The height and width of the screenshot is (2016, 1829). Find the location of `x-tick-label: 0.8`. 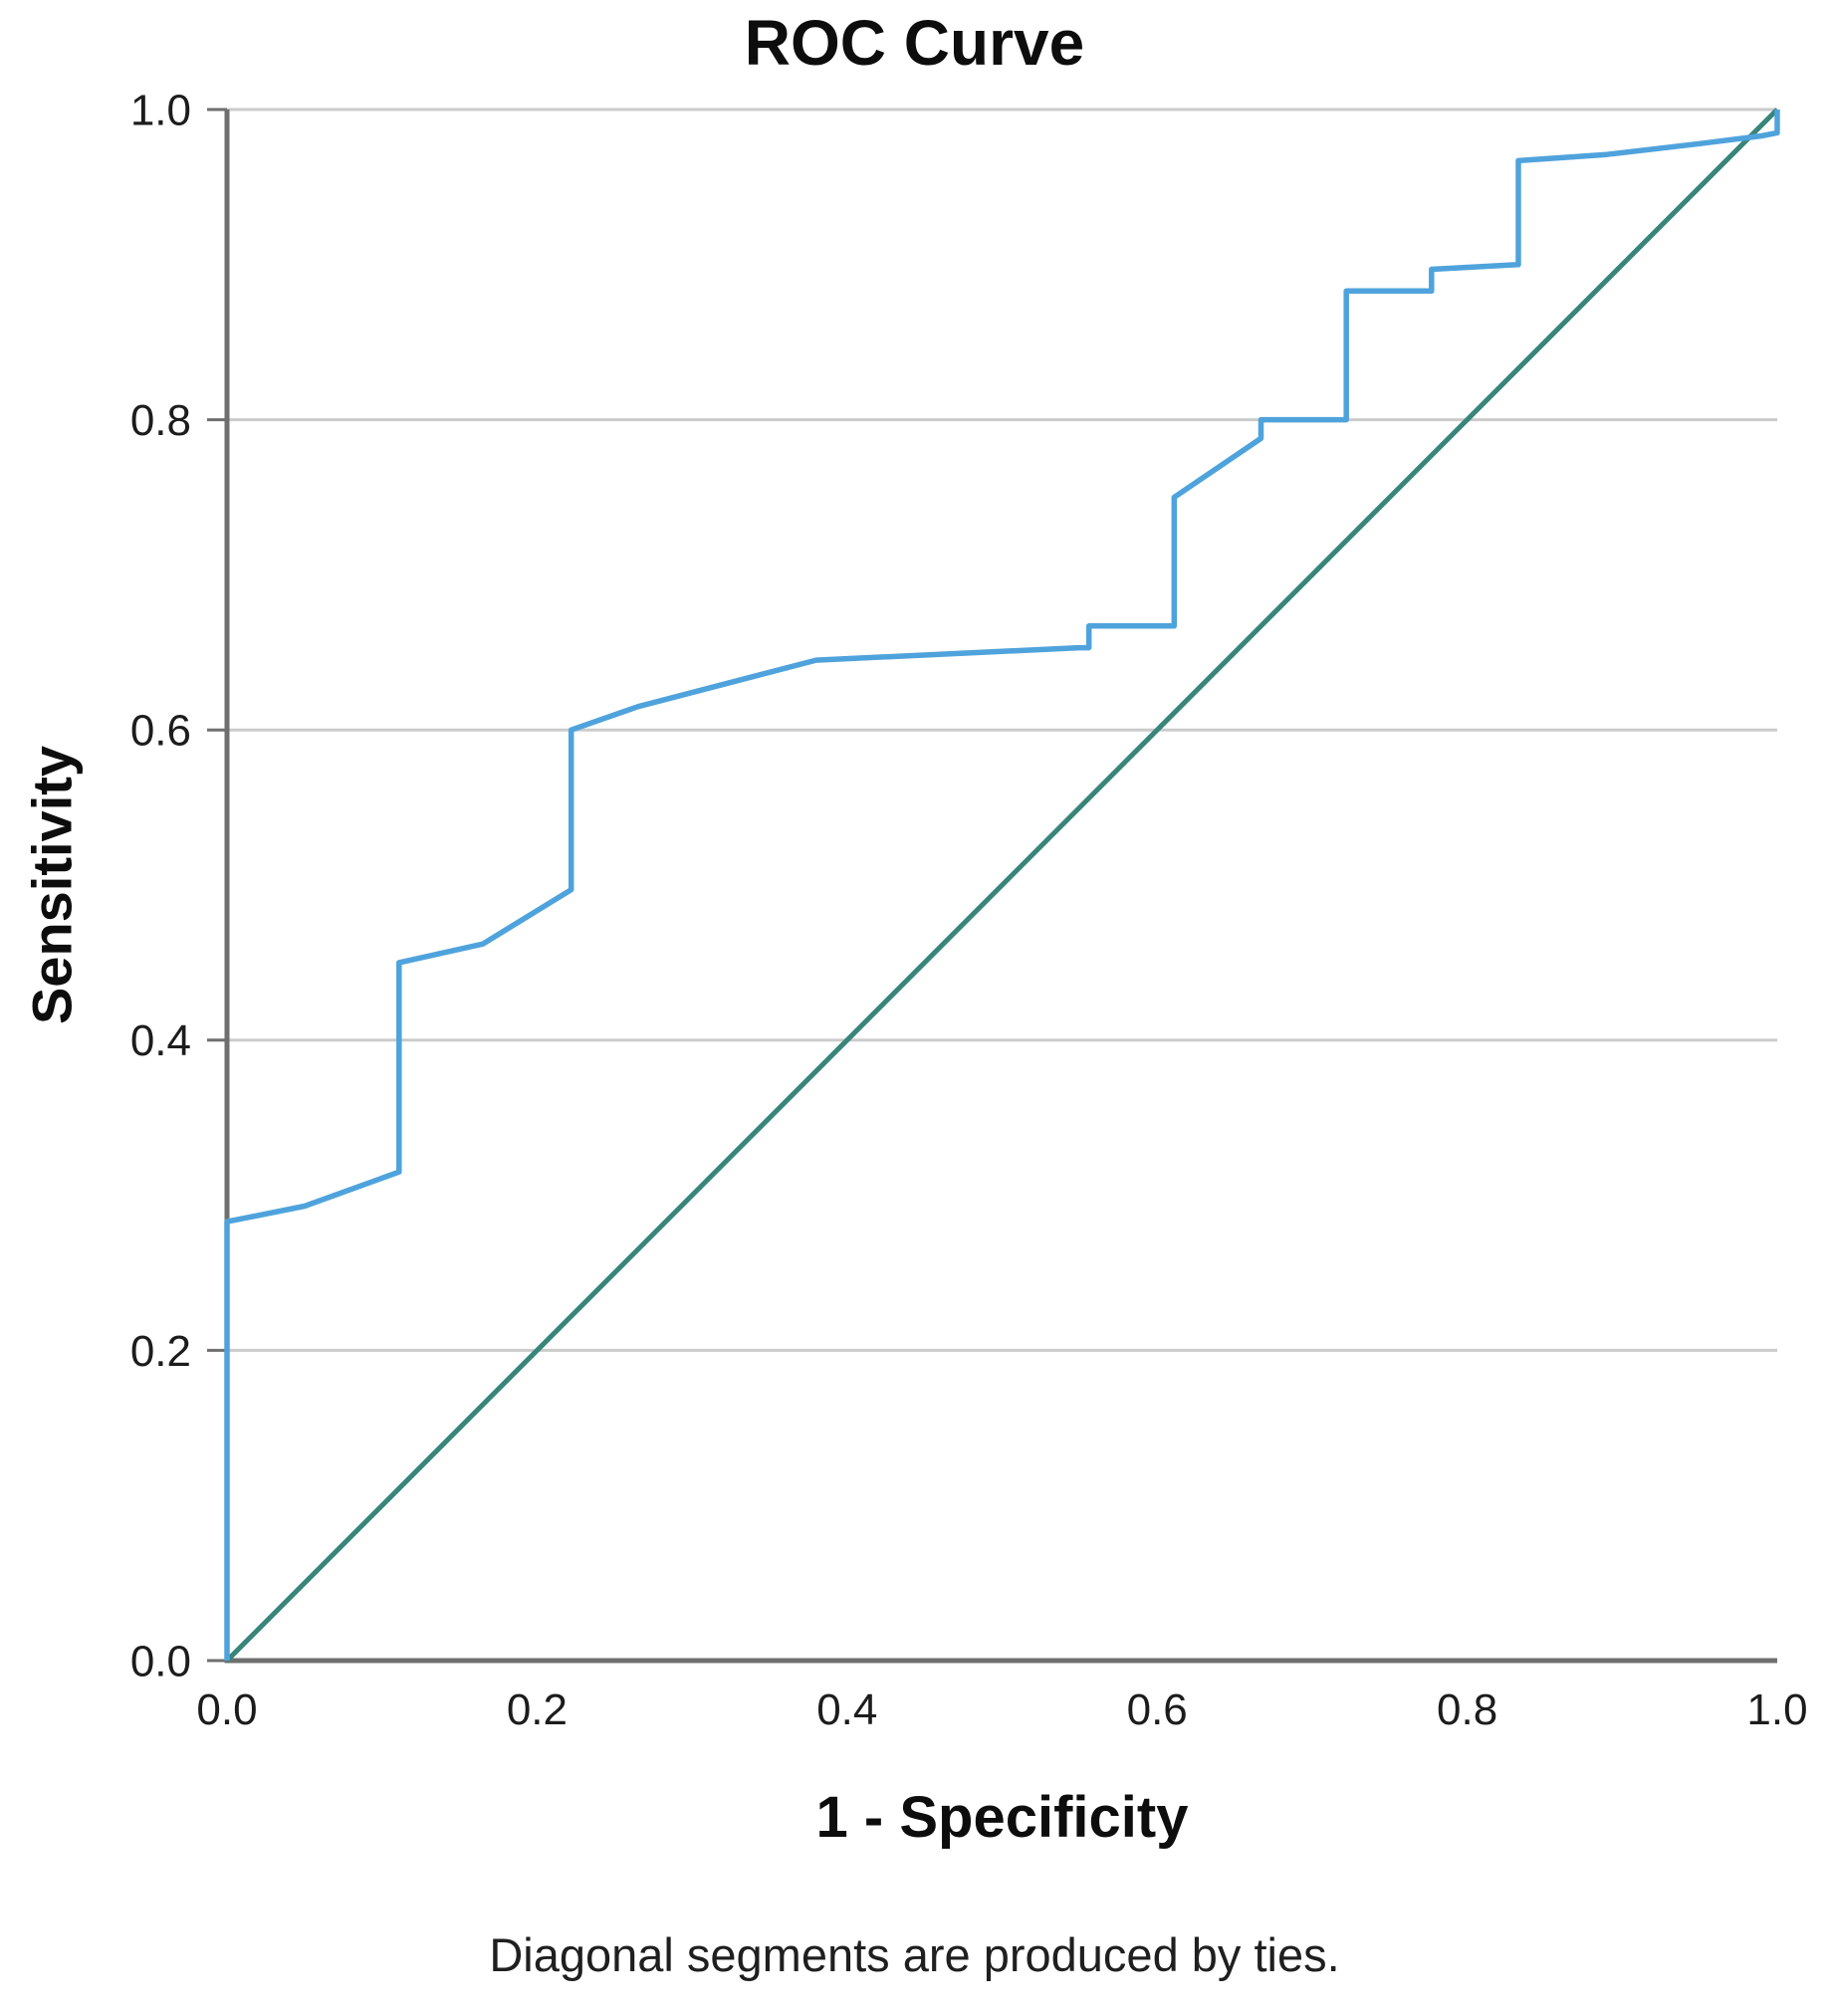

x-tick-label: 0.8 is located at coordinates (1467, 1709).